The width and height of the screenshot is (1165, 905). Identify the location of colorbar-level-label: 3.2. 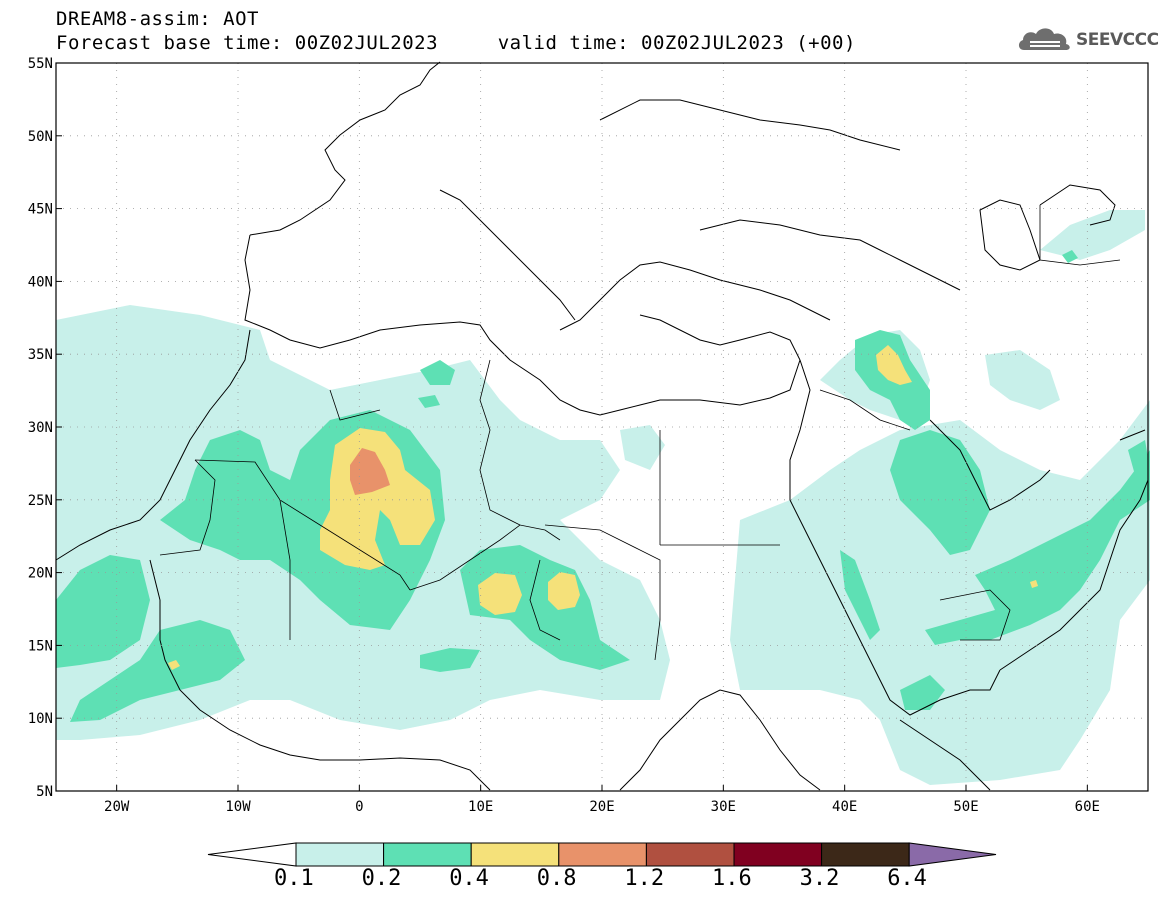
(819, 878).